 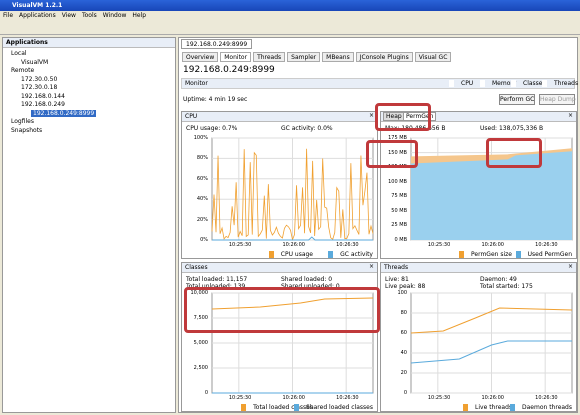 I want to click on menu-item: File, so click(x=8, y=15).